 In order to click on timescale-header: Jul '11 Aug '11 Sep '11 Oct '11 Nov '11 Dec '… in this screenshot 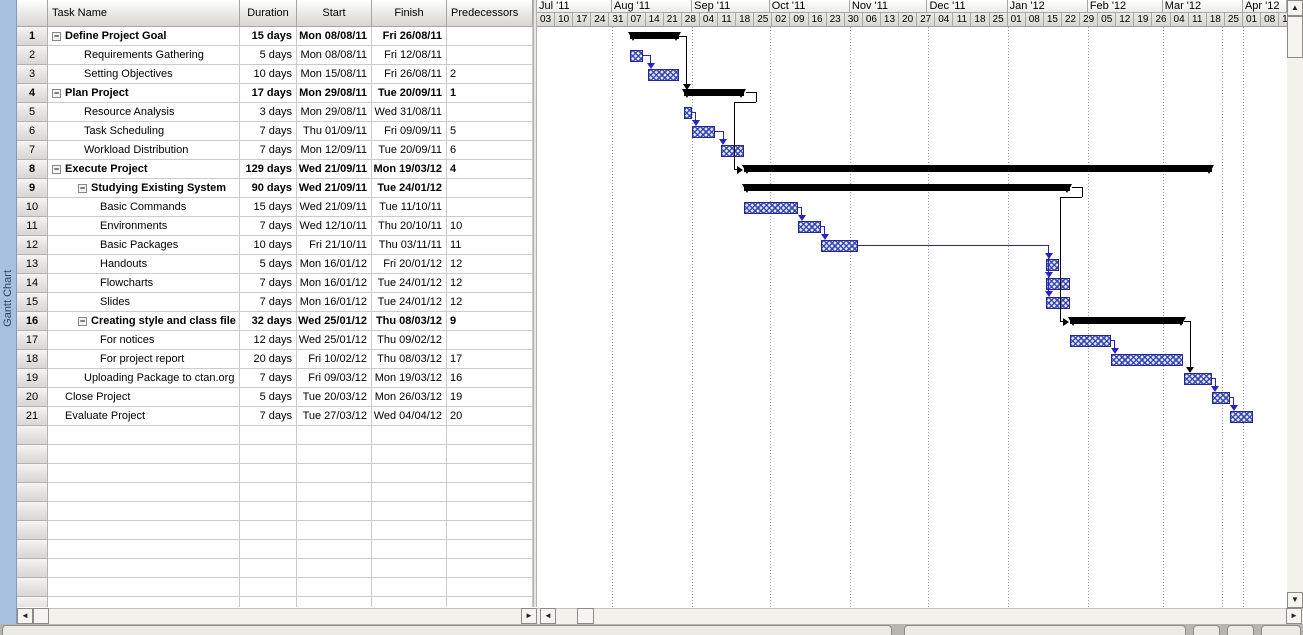, I will do `click(912, 13)`.